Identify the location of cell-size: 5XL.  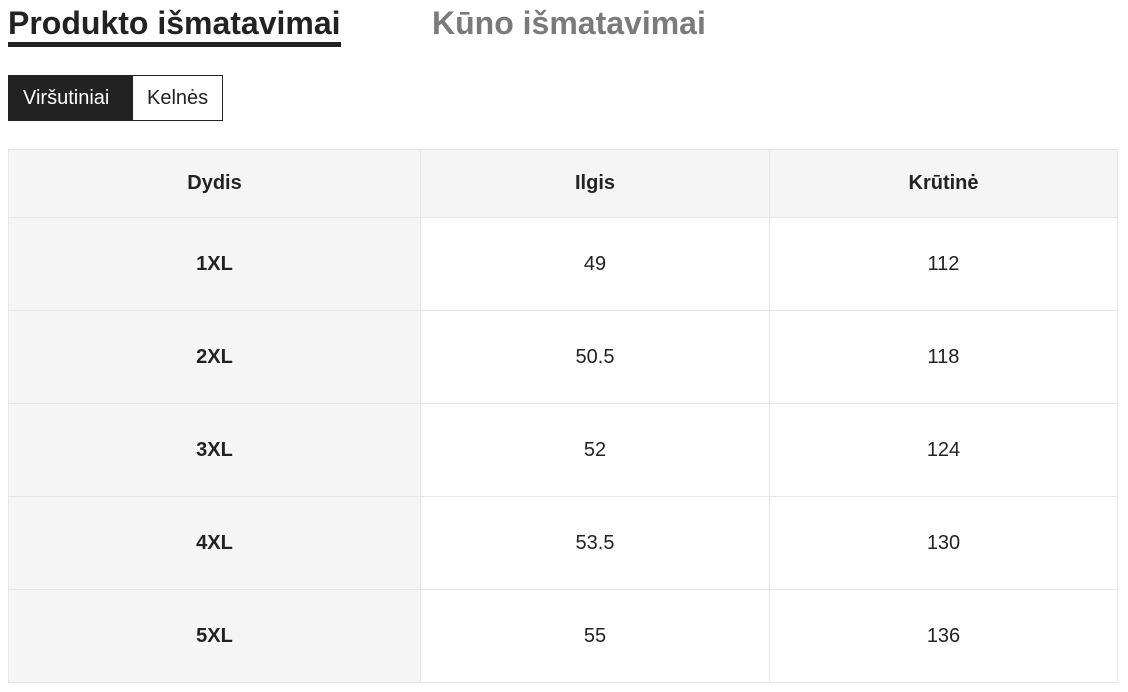
(214, 636).